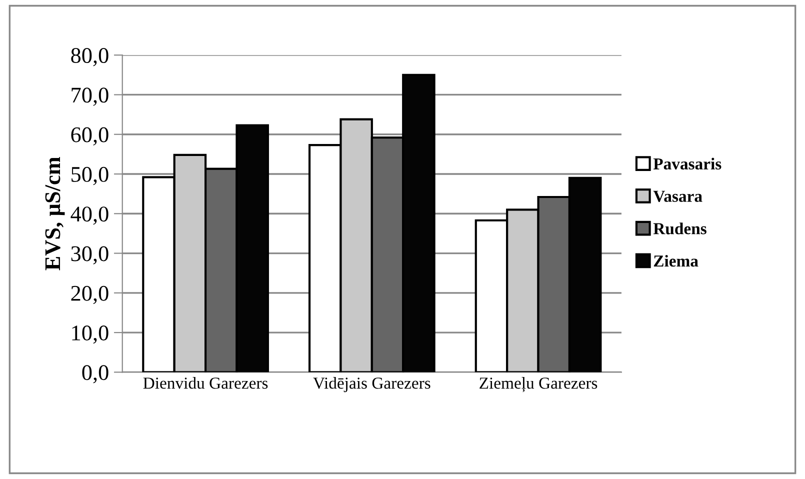 The image size is (805, 479). What do you see at coordinates (89, 57) in the screenshot?
I see `y-tick-label: 80,0` at bounding box center [89, 57].